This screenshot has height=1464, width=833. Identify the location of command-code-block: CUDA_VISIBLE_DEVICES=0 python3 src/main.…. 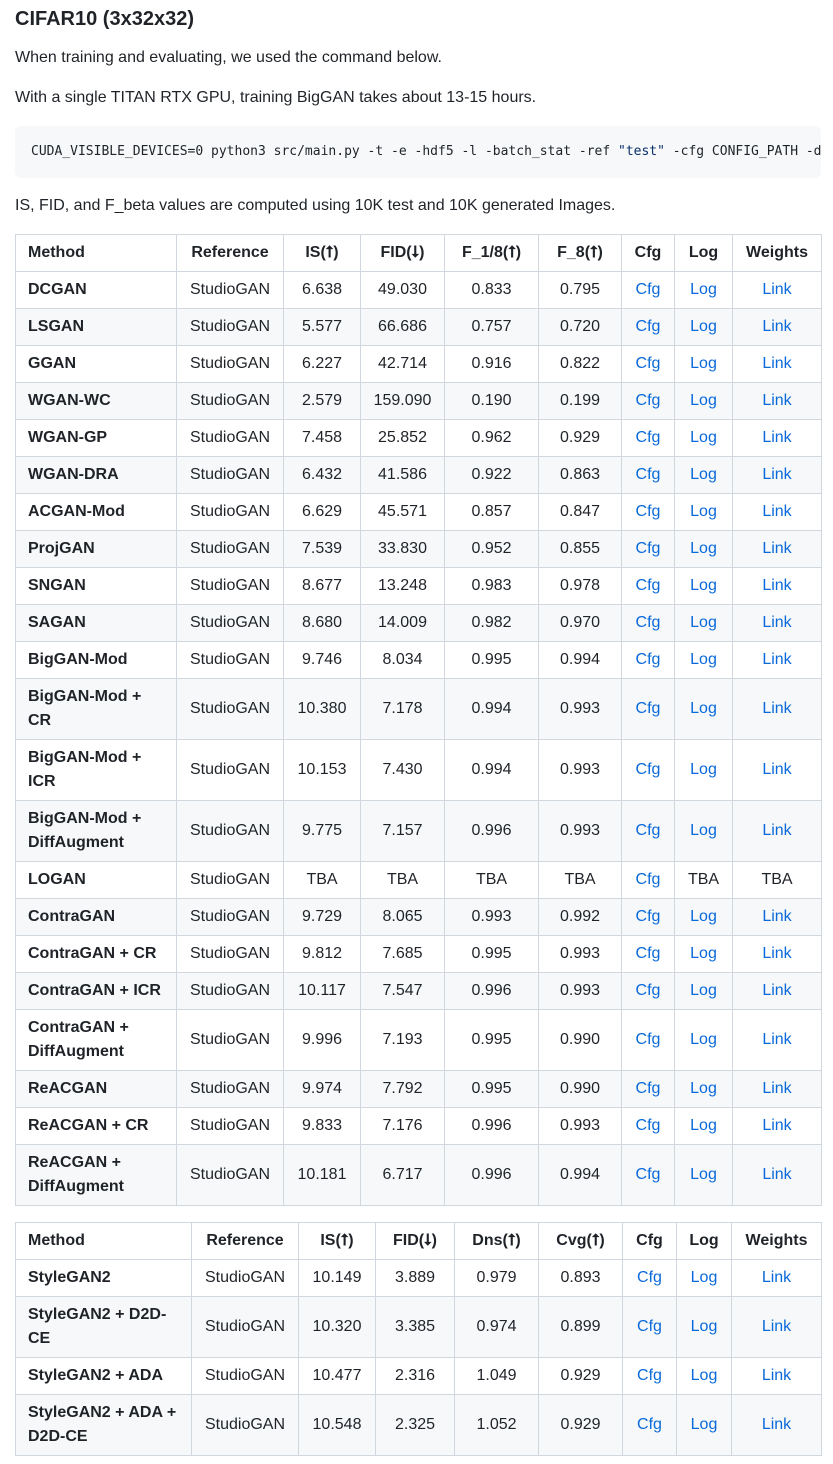
(418, 152).